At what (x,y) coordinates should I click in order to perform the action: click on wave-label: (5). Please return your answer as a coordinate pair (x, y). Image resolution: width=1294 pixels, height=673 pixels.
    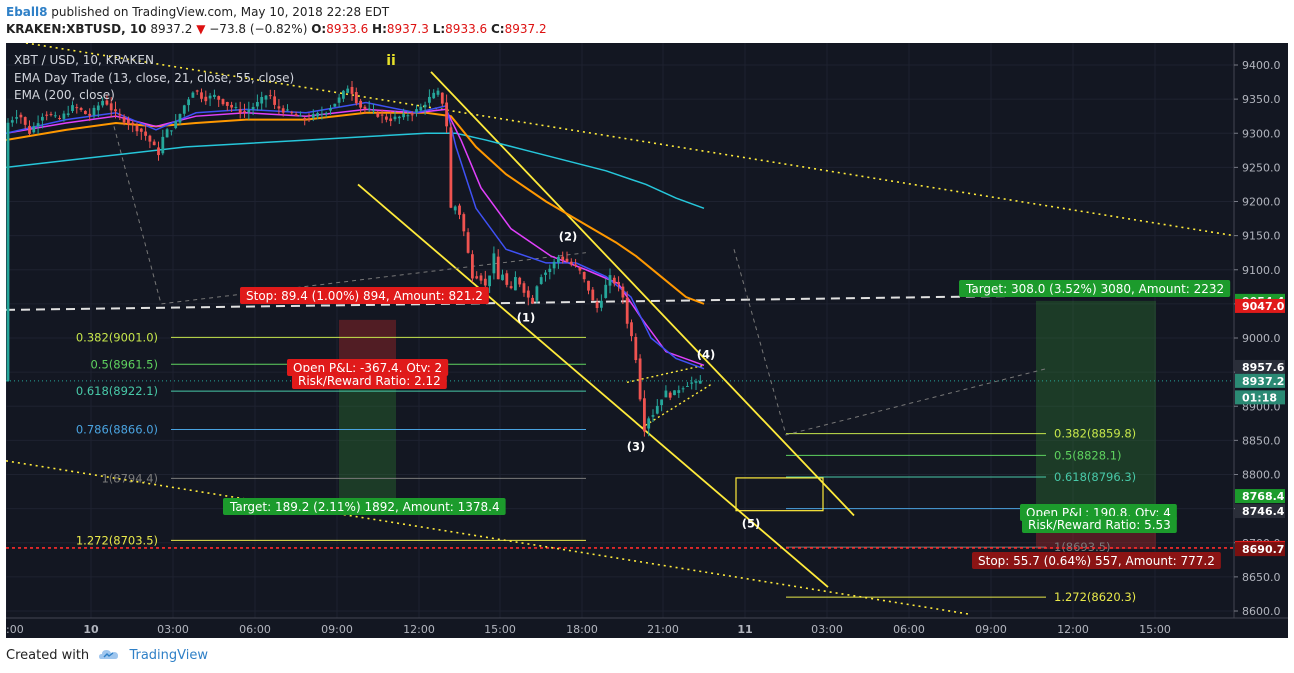
    Looking at the image, I should click on (751, 524).